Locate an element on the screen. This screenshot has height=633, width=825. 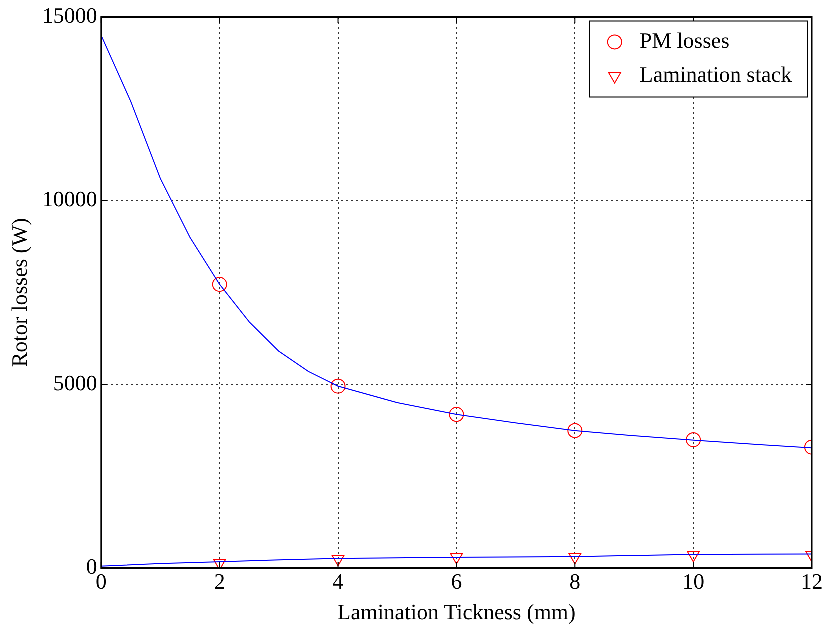
x-tick-label: 10 is located at coordinates (693, 581).